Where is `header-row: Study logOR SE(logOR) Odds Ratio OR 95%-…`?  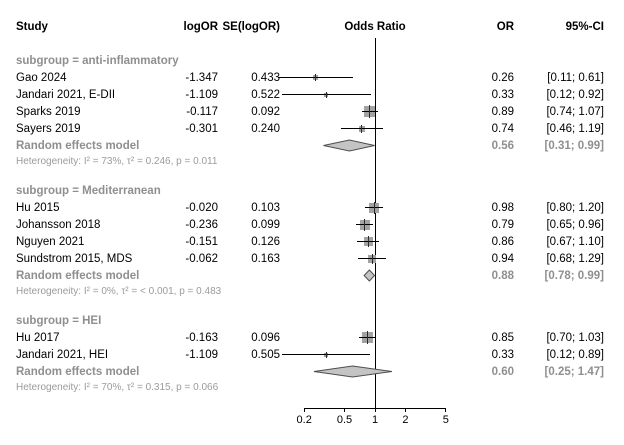
header-row: Study logOR SE(logOR) Odds Ratio OR 95%-… is located at coordinates (313, 27).